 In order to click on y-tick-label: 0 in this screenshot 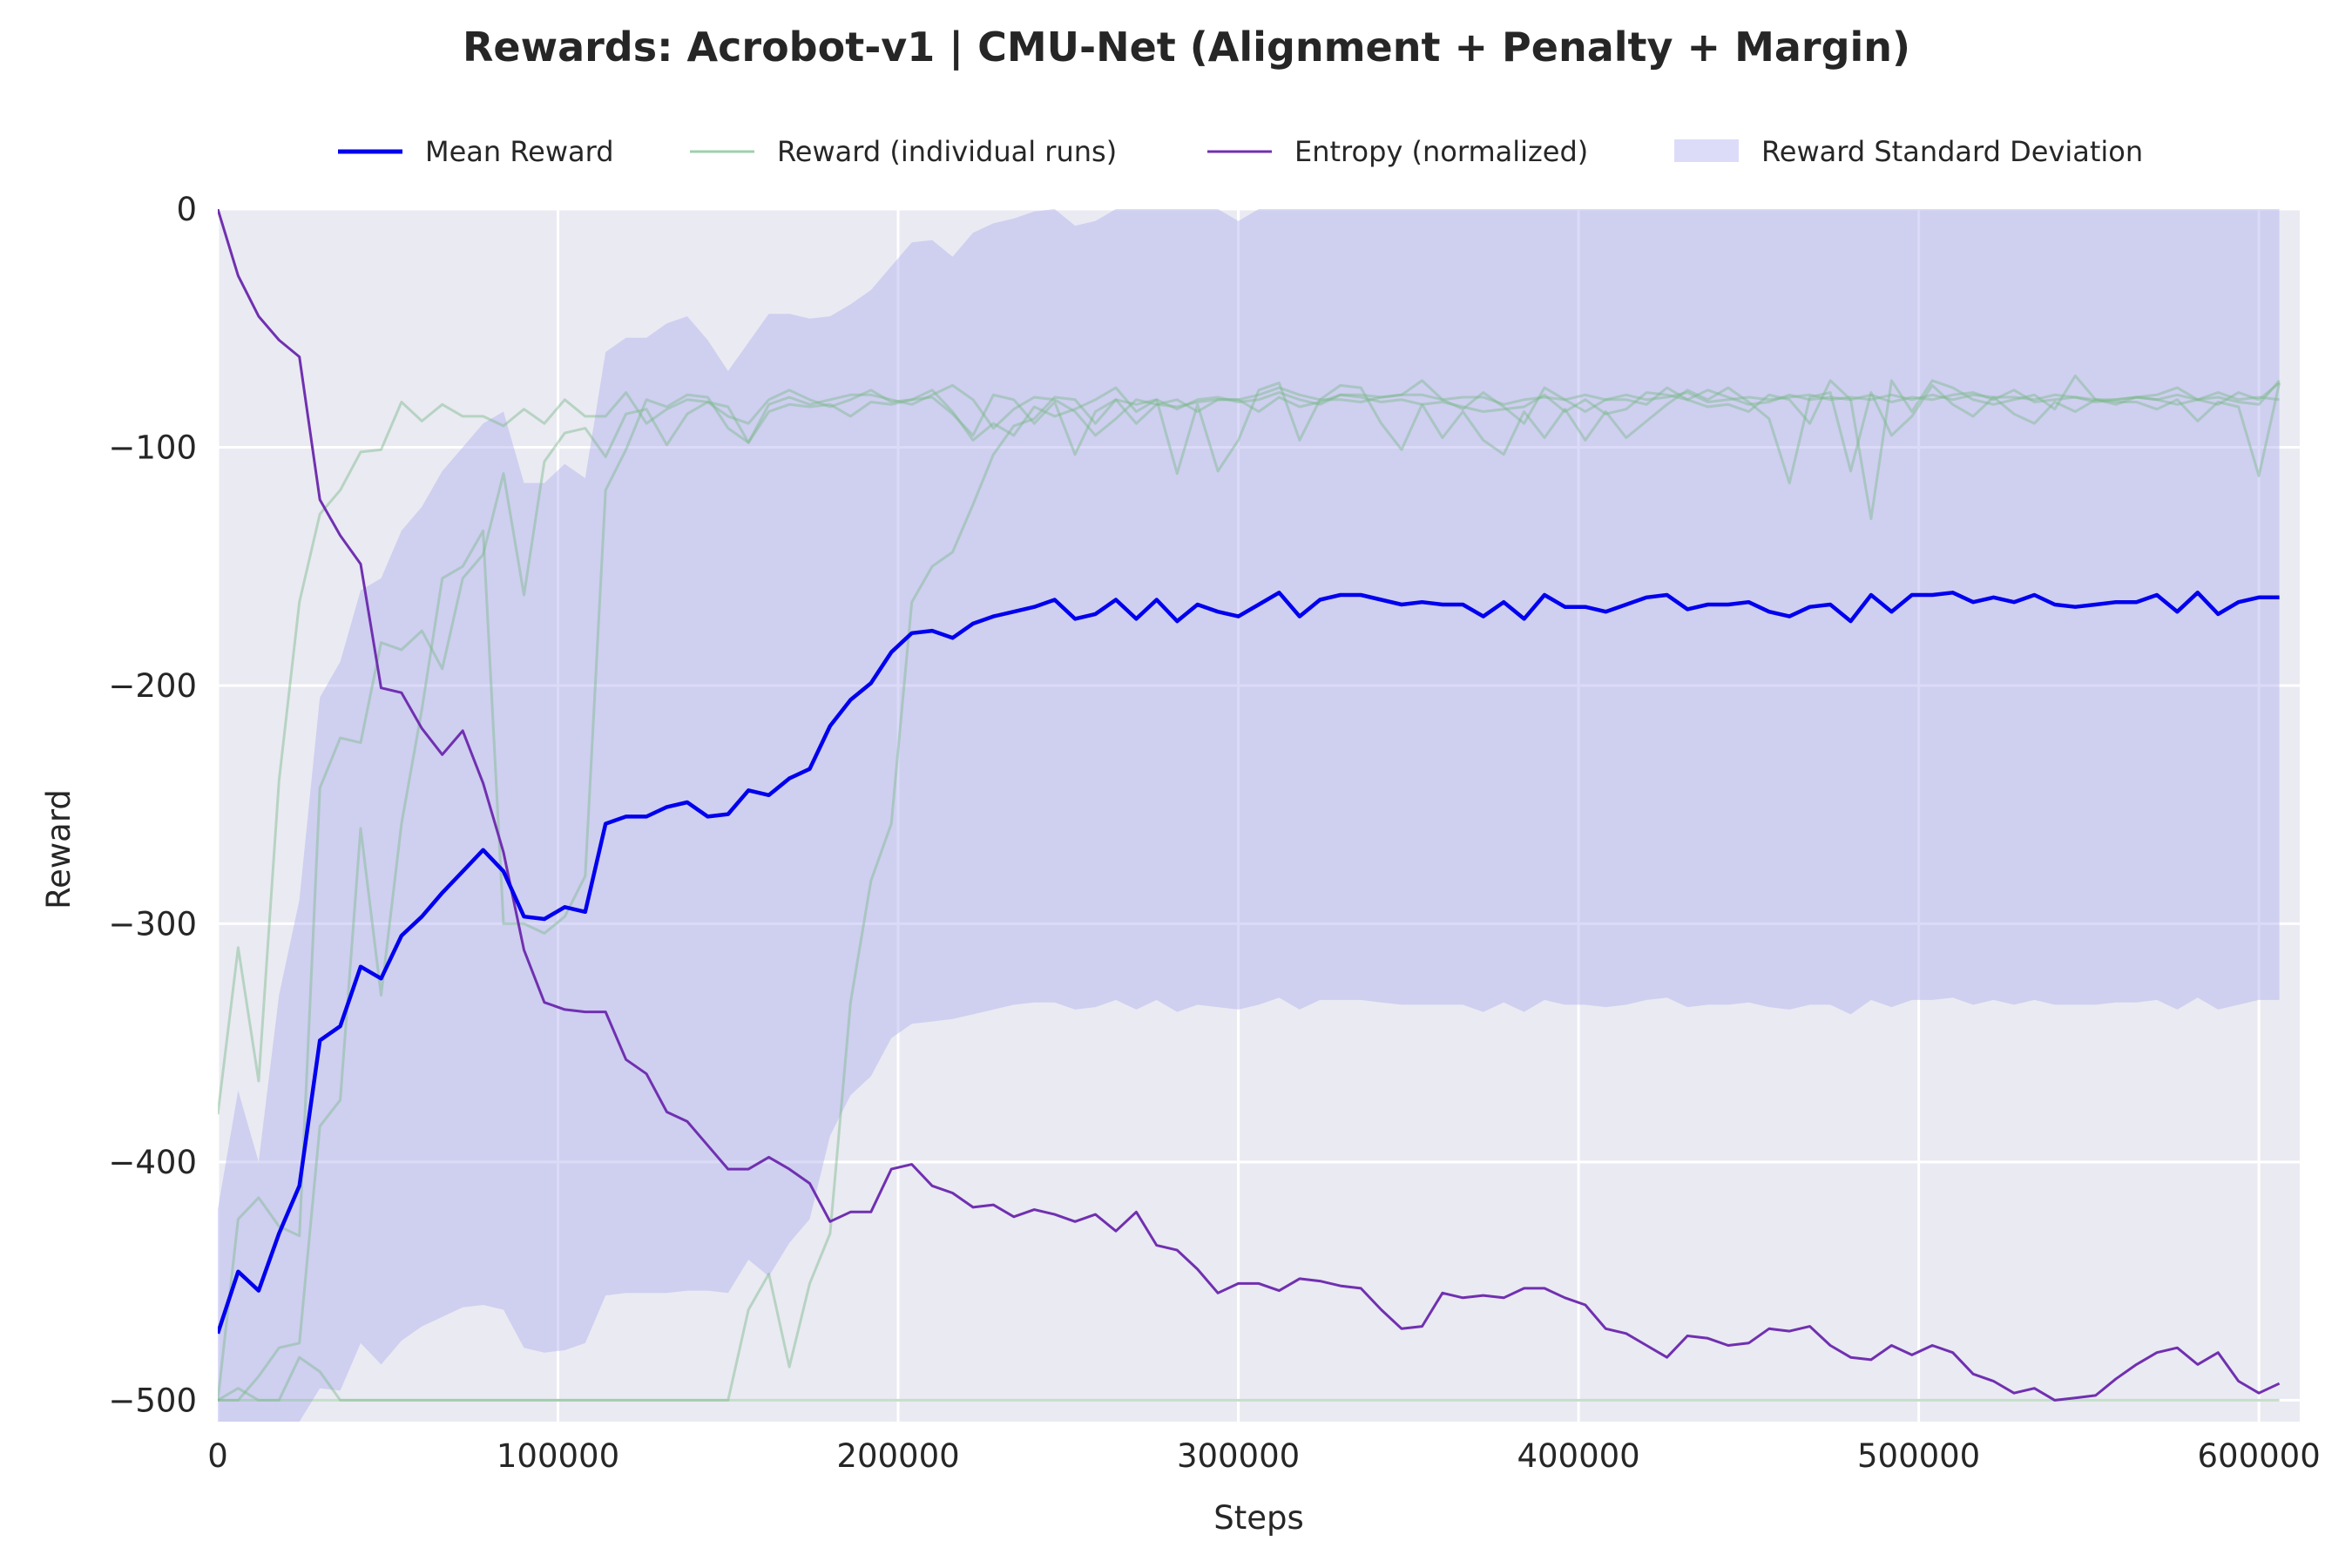, I will do `click(186, 209)`.